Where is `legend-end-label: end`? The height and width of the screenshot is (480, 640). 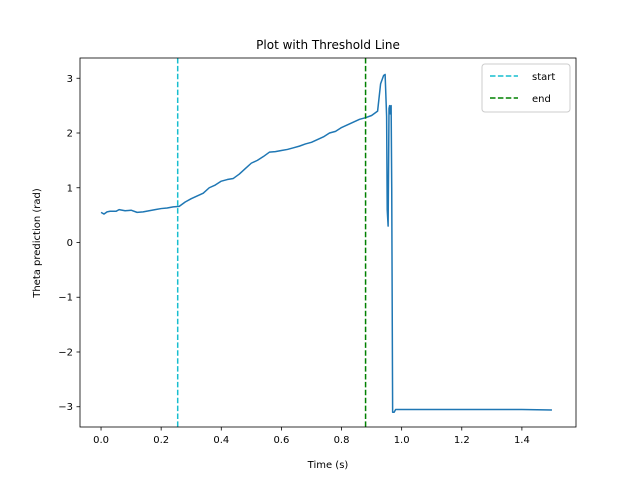
legend-end-label: end is located at coordinates (541, 99).